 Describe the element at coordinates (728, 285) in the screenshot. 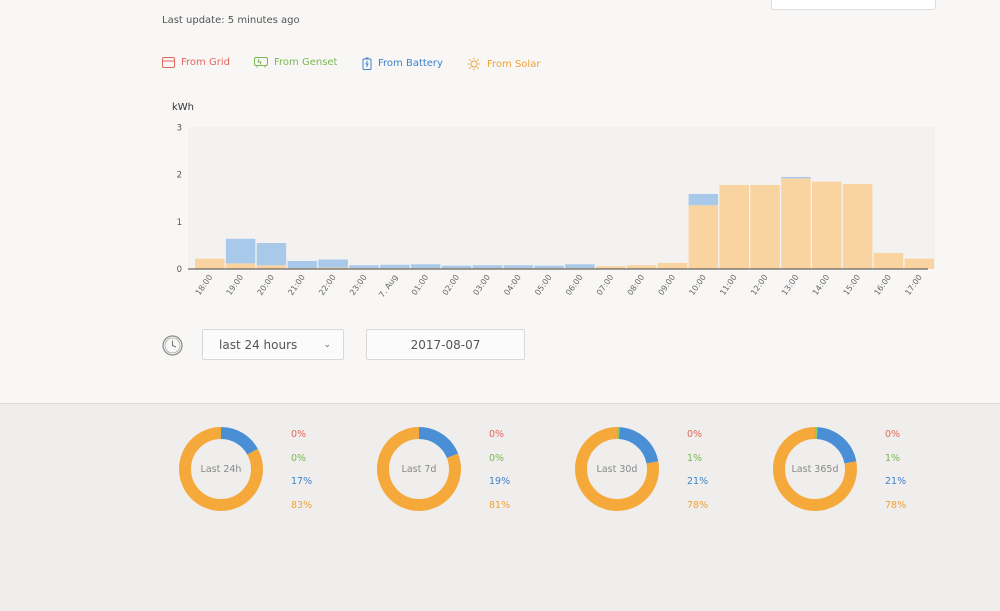

I see `x-tick-label: 11:00` at that location.